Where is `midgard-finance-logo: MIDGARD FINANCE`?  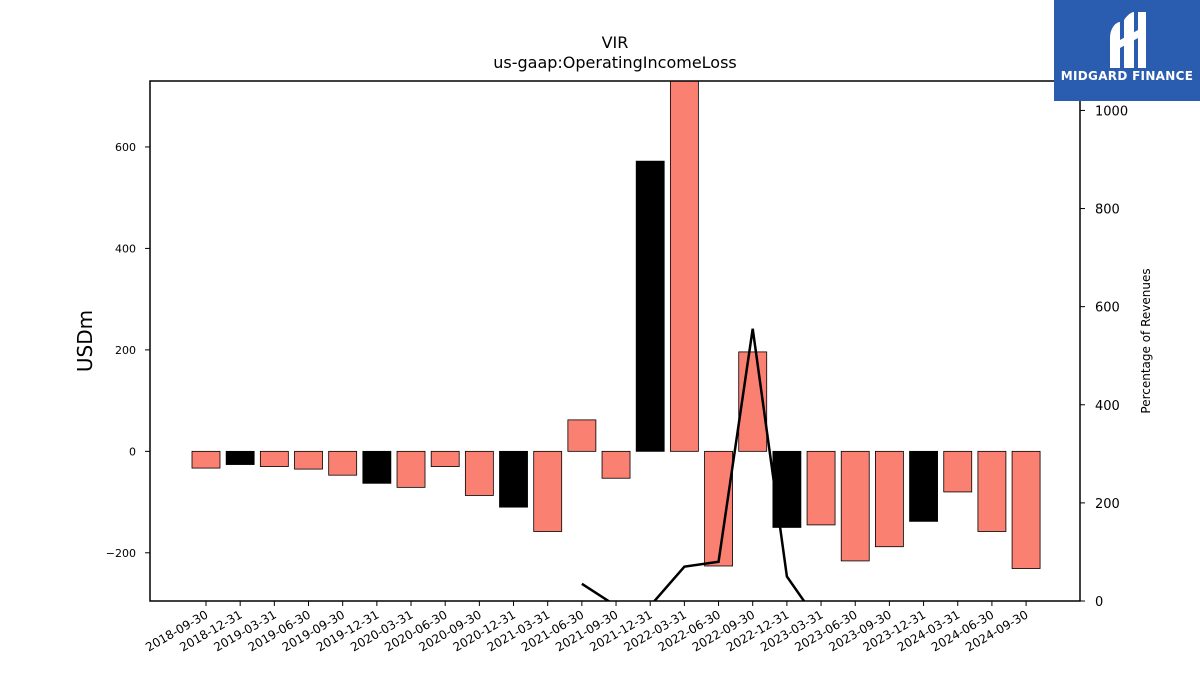 midgard-finance-logo: MIDGARD FINANCE is located at coordinates (1127, 50).